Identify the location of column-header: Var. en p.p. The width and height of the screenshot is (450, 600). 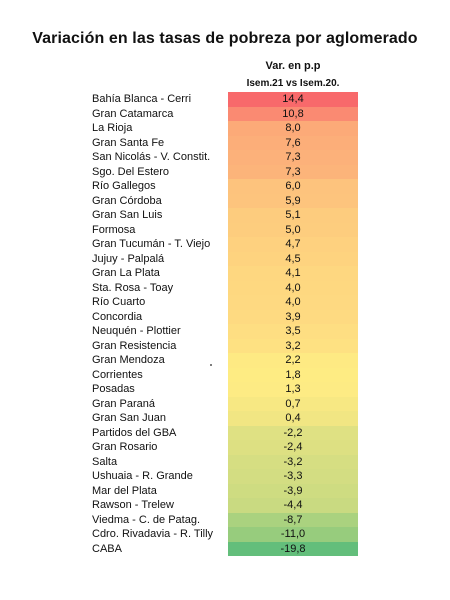
(293, 66).